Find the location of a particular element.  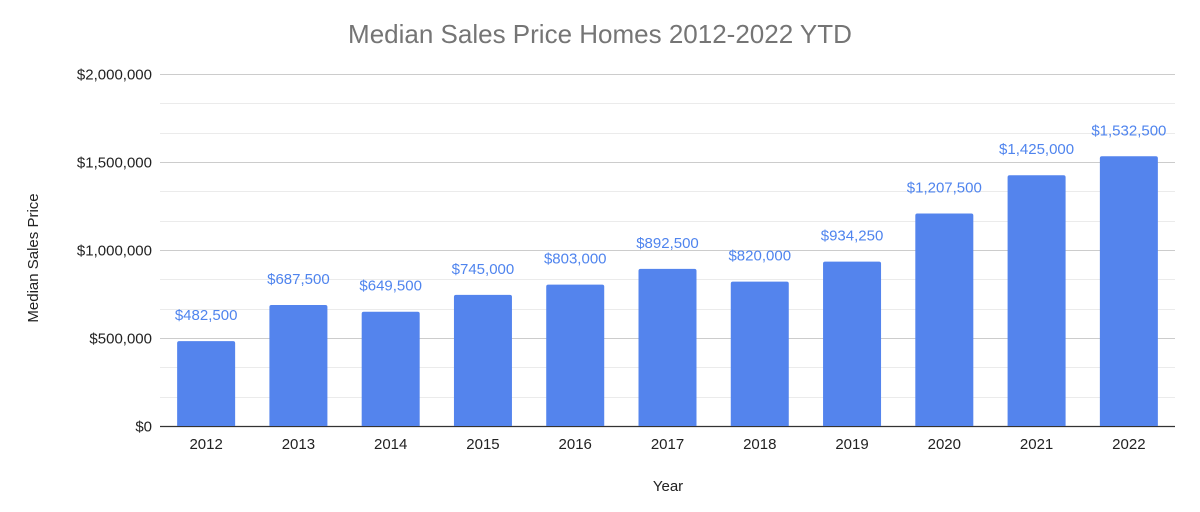

y-tick-label: $0 is located at coordinates (143, 427).